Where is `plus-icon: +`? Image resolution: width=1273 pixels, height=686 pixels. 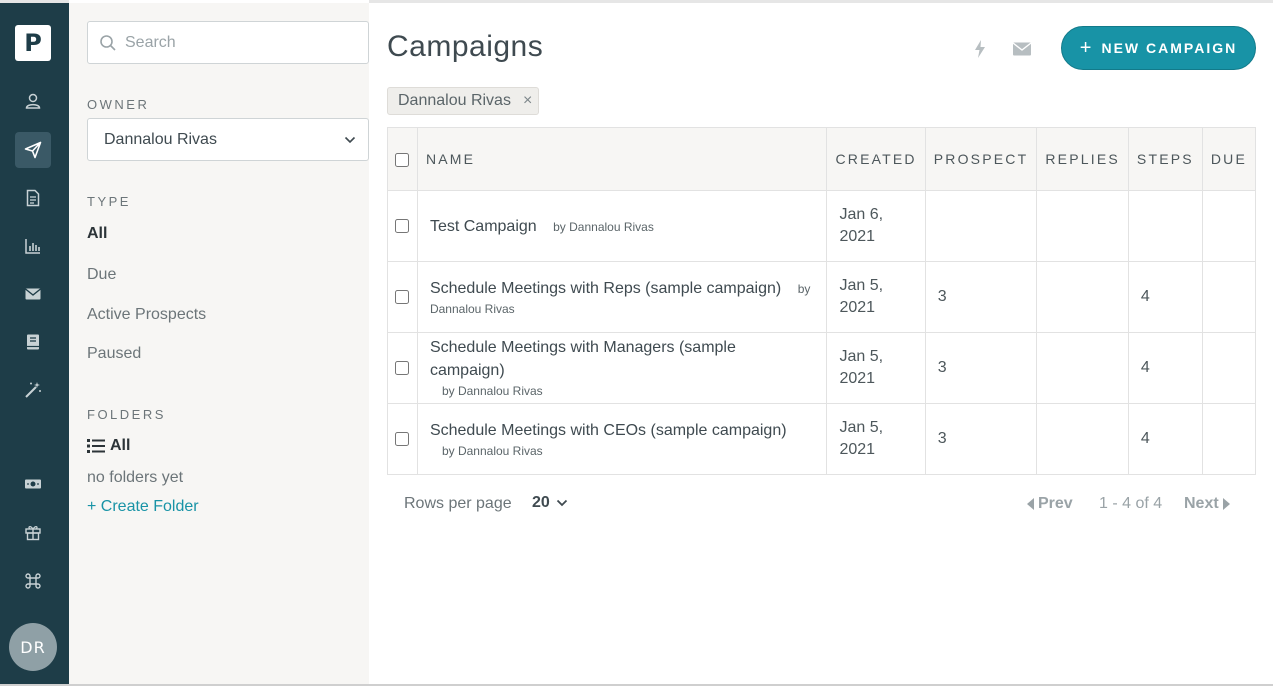
plus-icon: + is located at coordinates (1085, 47).